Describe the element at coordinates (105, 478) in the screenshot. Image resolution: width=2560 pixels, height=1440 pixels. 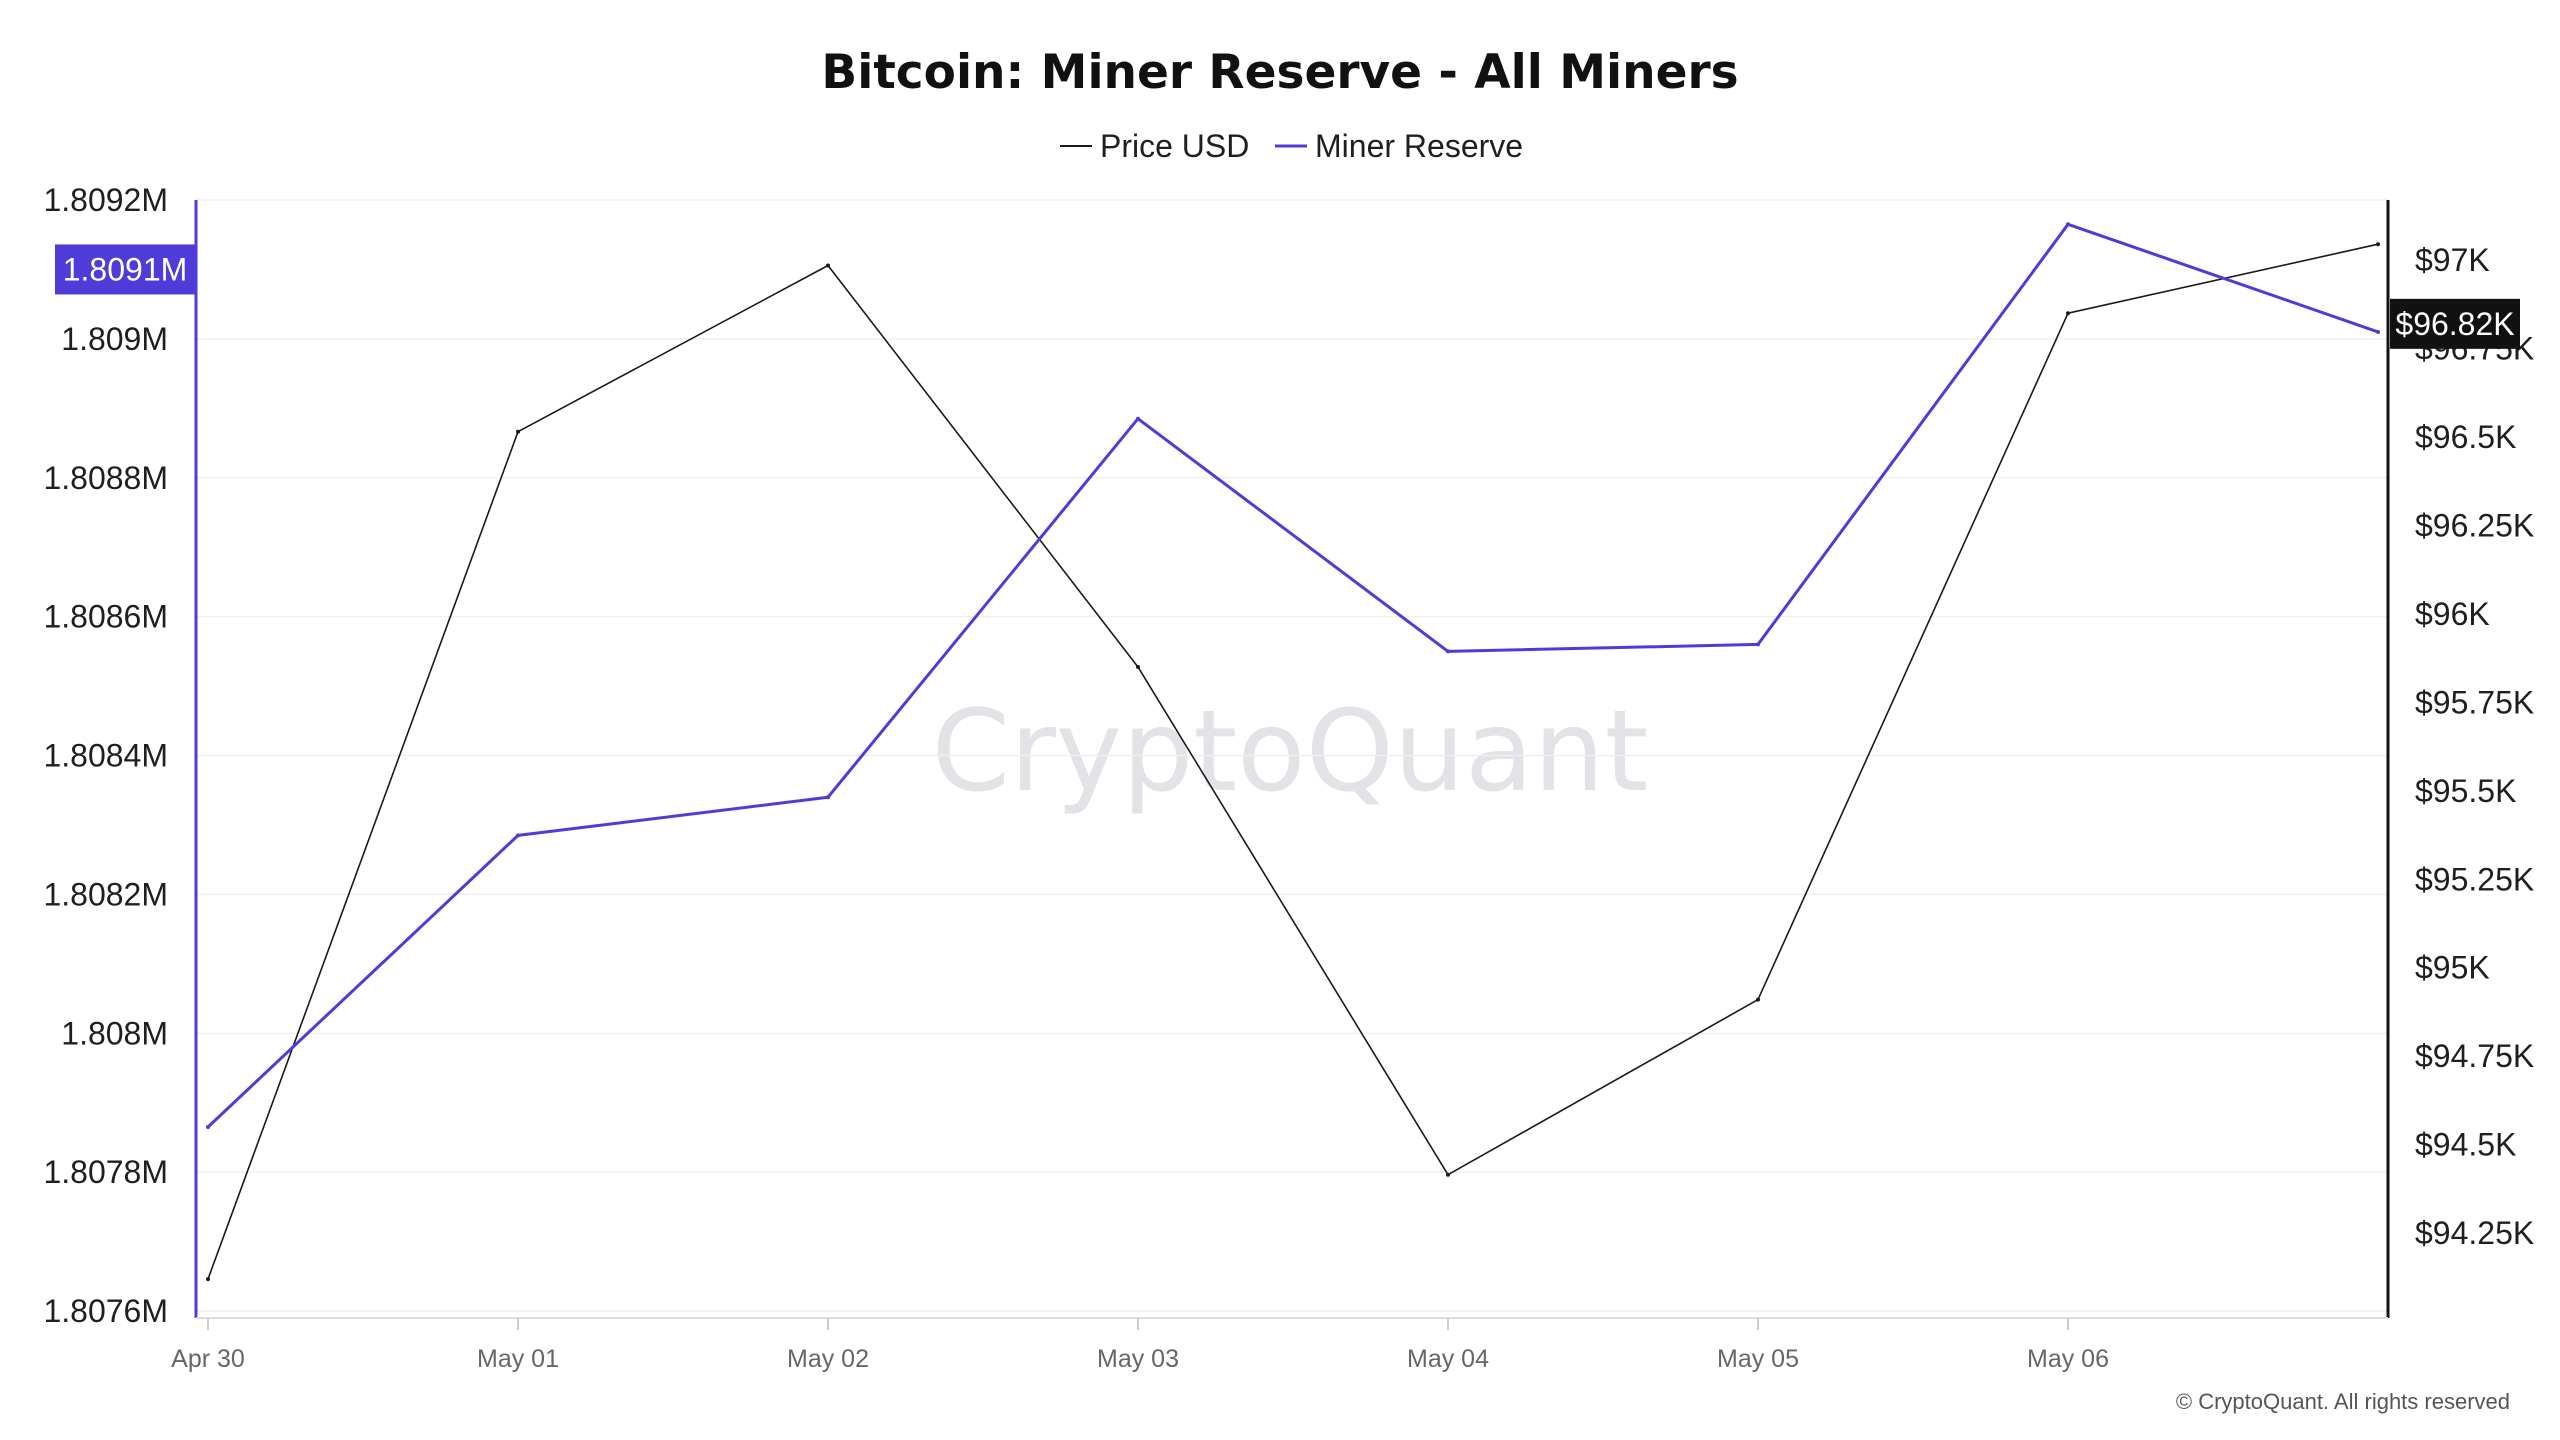
I see `left-tick-label: 1.8088M` at that location.